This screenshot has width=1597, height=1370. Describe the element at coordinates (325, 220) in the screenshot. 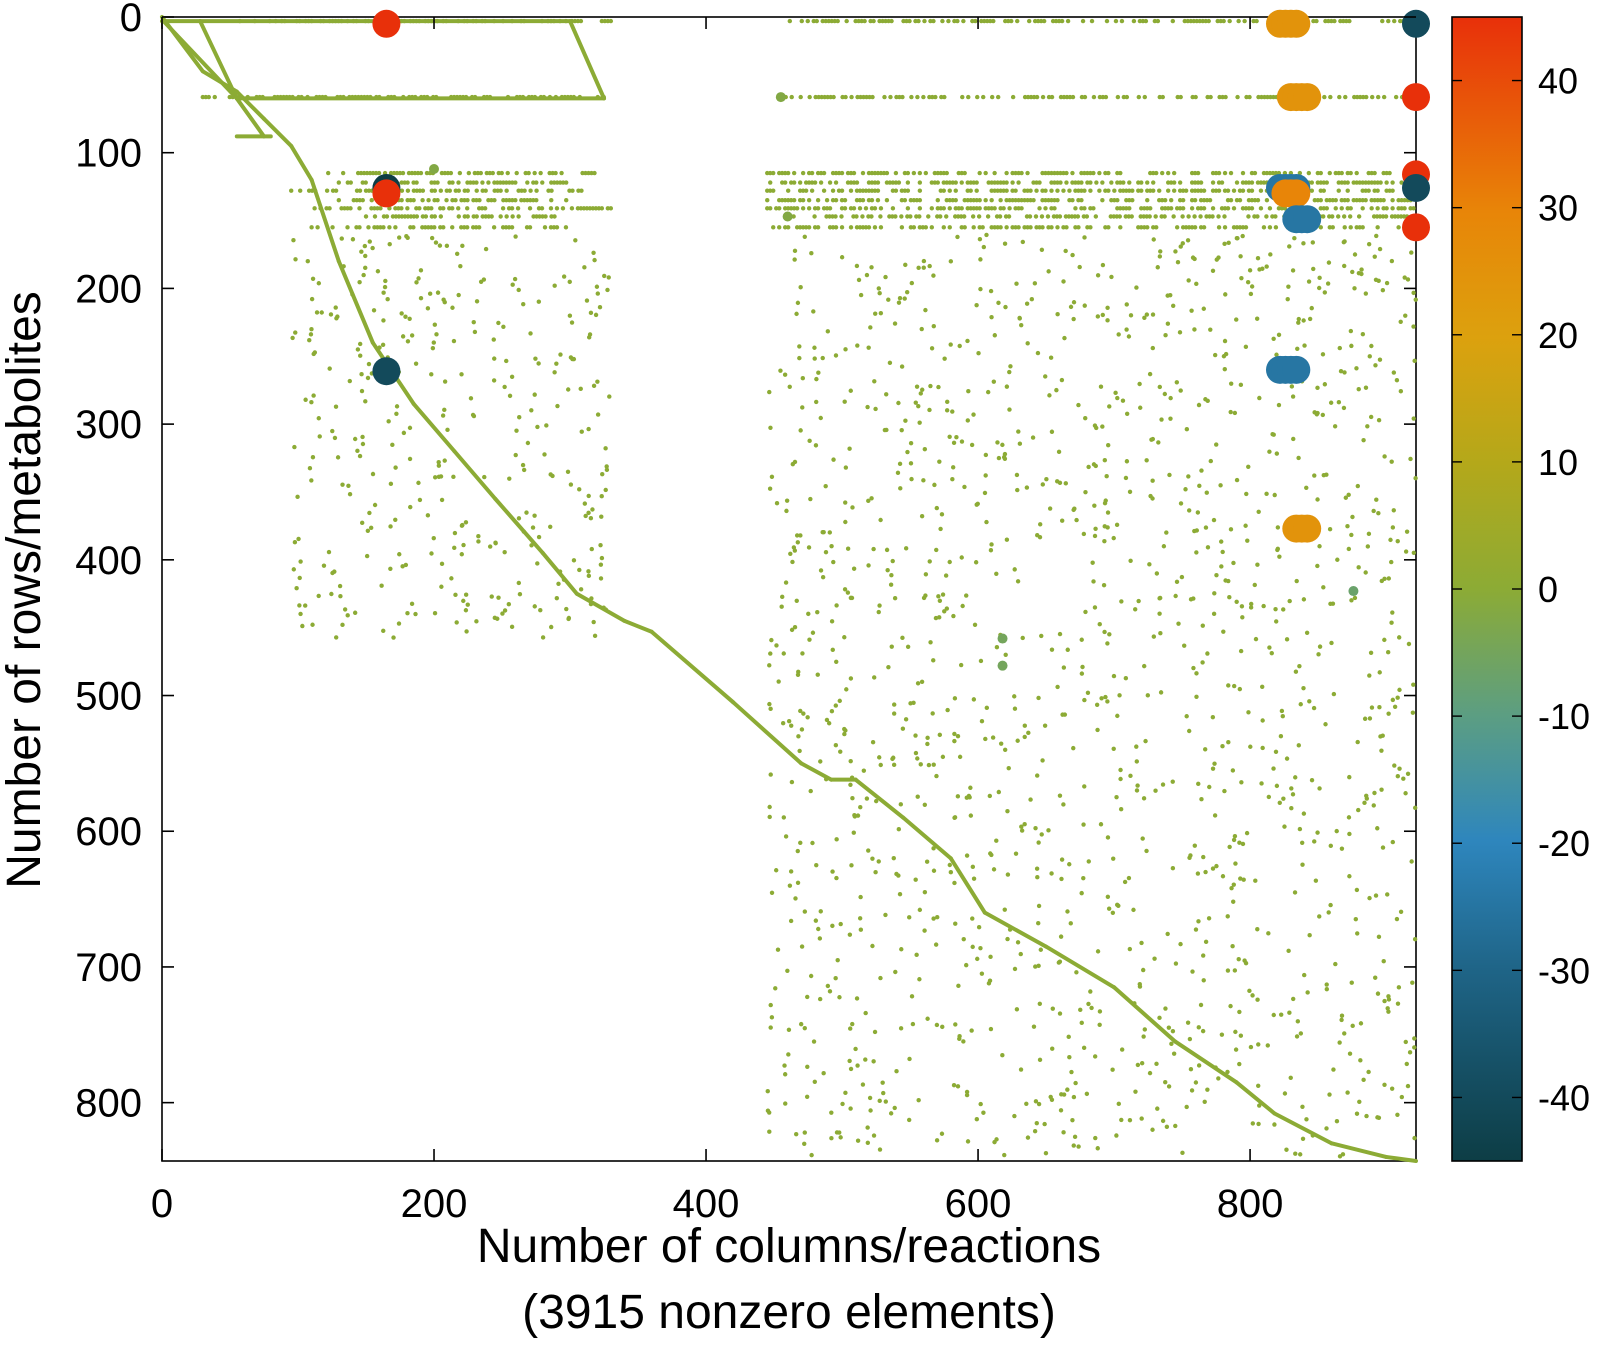

I see `structure-segment` at that location.